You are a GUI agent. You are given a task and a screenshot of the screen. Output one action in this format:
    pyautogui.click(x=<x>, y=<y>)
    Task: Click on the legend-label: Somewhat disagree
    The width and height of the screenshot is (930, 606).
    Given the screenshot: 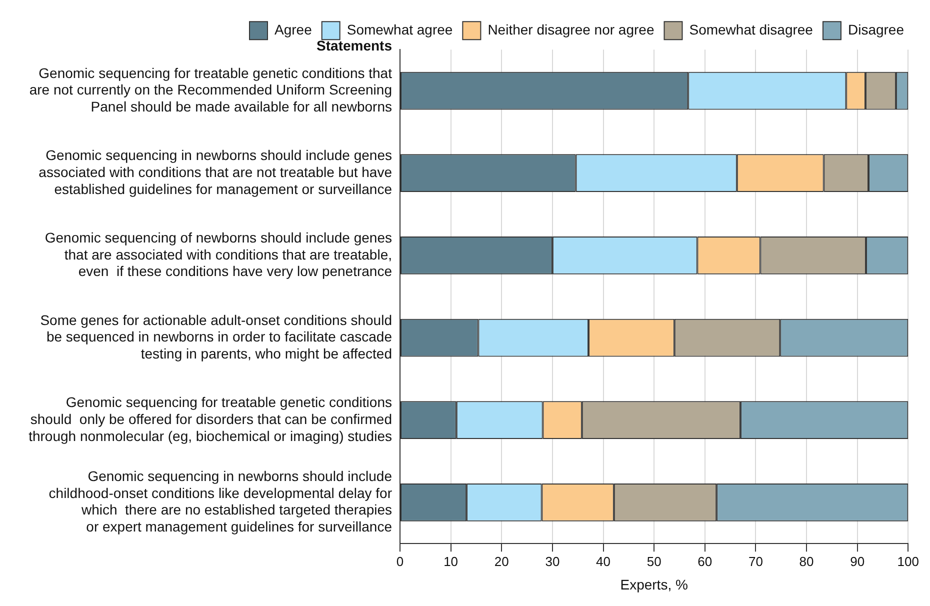 What is the action you would take?
    pyautogui.click(x=751, y=29)
    